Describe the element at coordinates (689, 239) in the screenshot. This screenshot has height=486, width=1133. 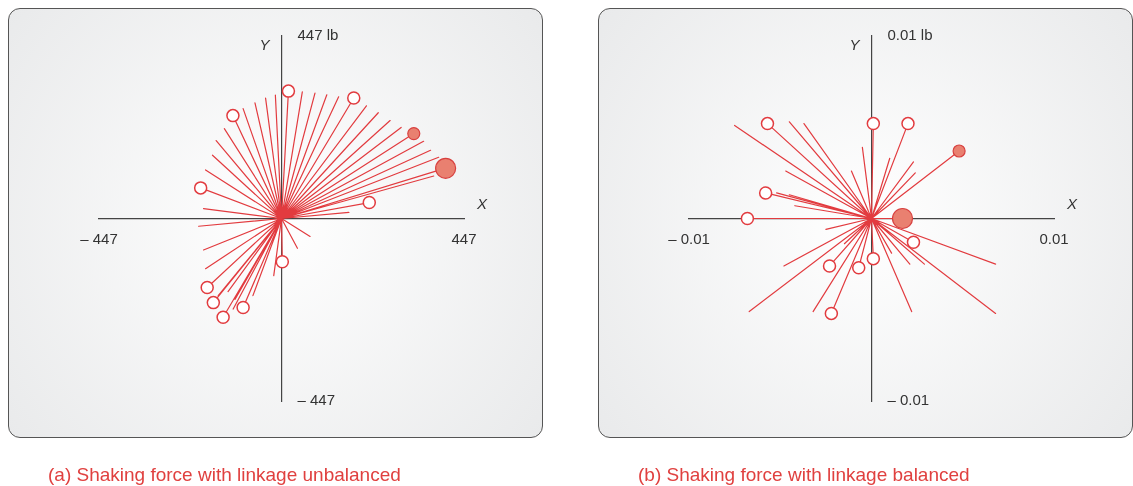
I see `x-tick-label: – 0.01` at that location.